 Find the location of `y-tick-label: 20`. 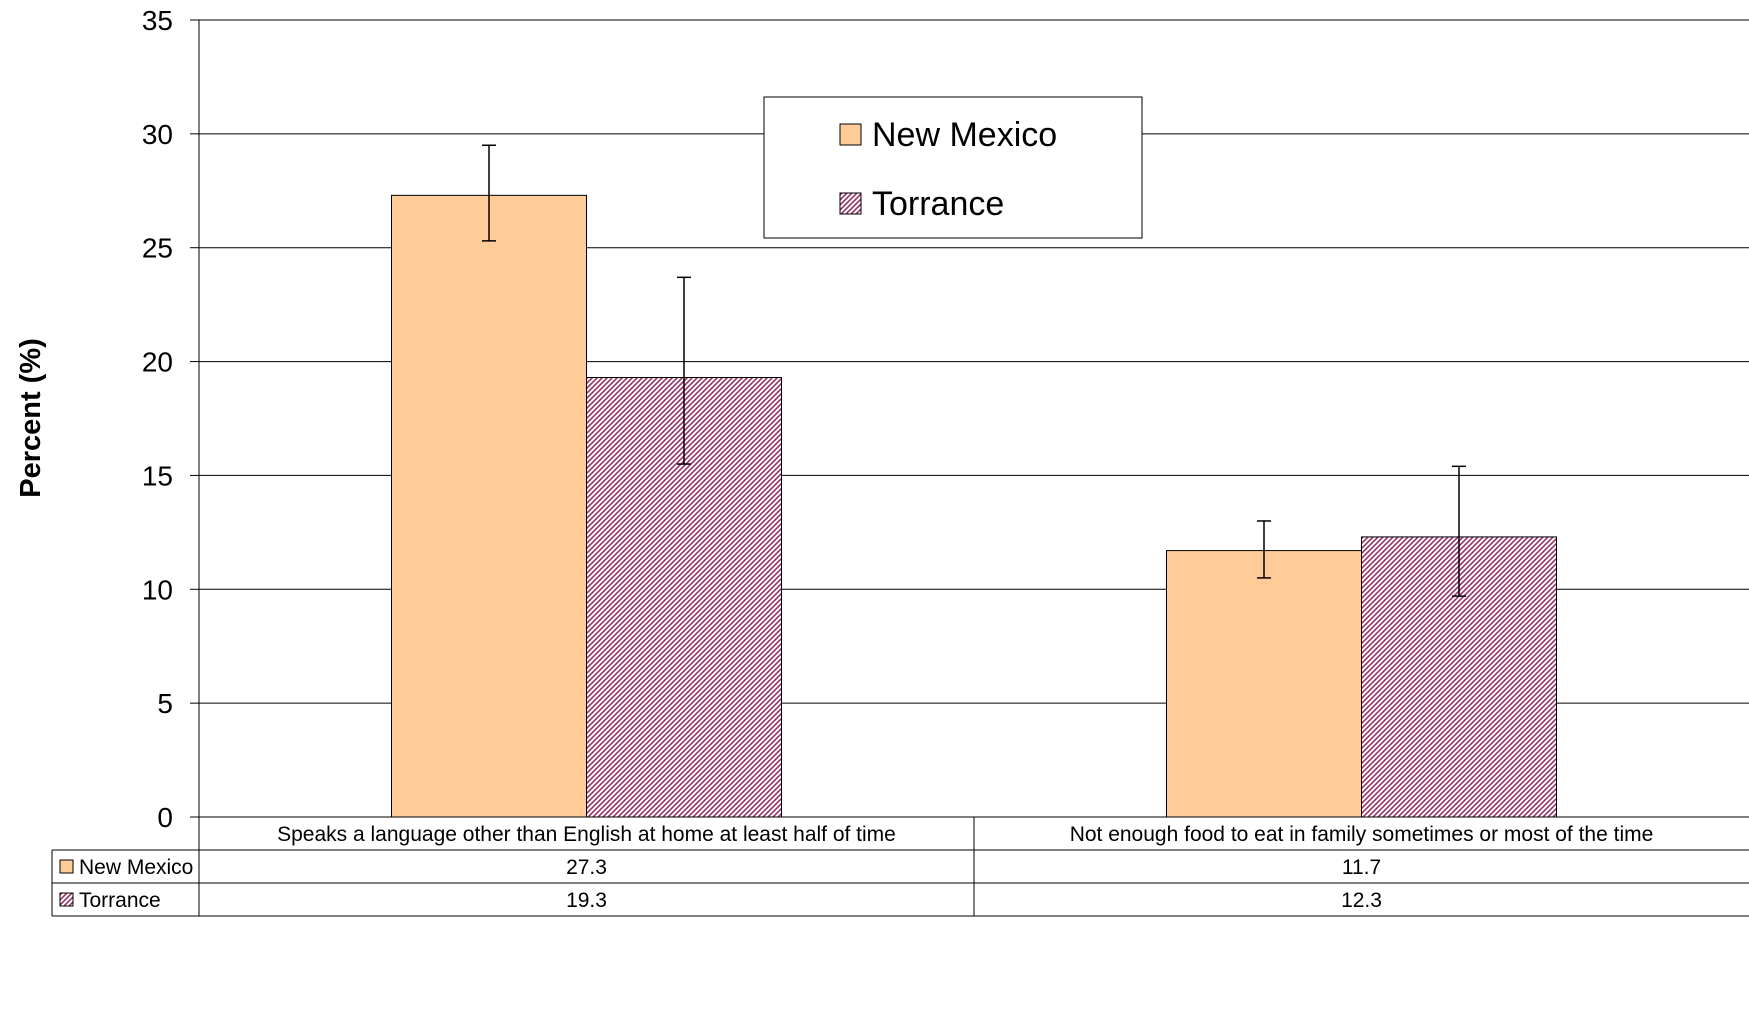

y-tick-label: 20 is located at coordinates (157, 362).